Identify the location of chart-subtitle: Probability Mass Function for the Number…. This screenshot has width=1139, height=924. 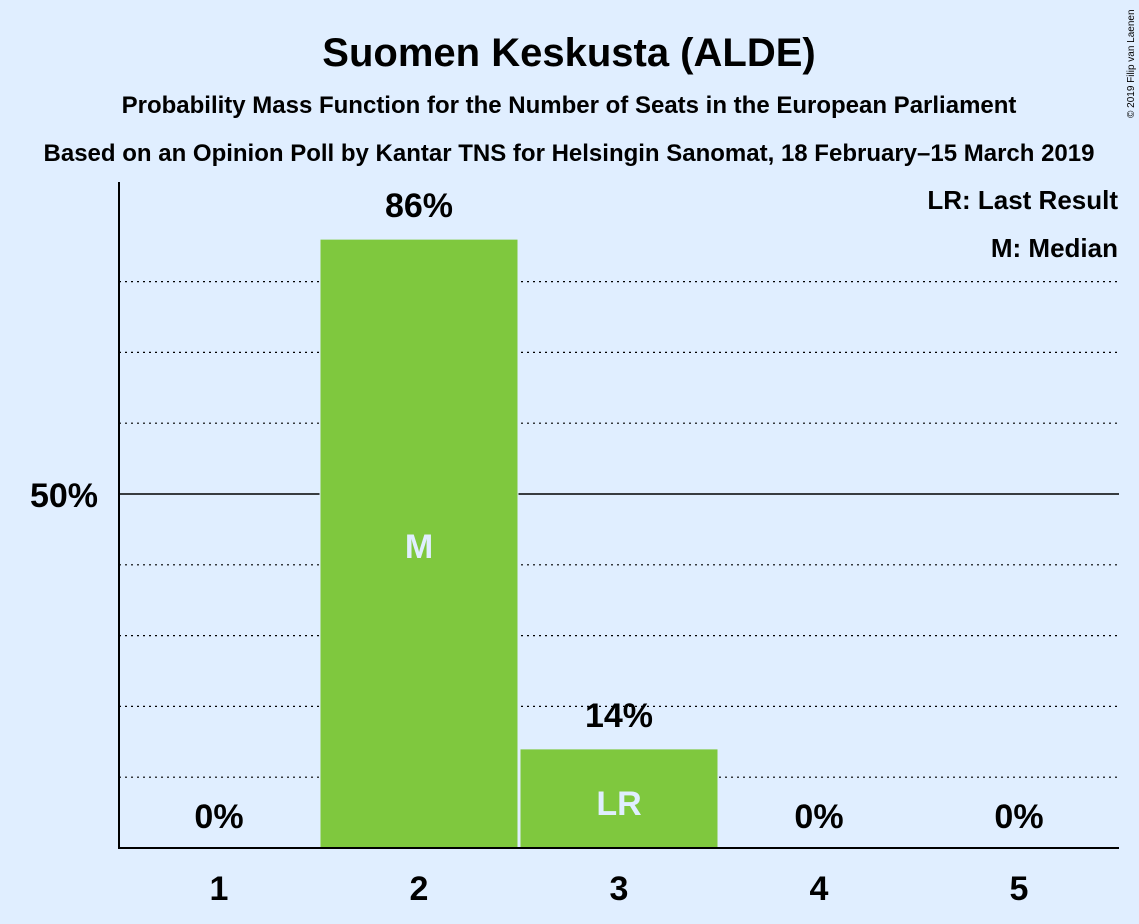
(569, 105).